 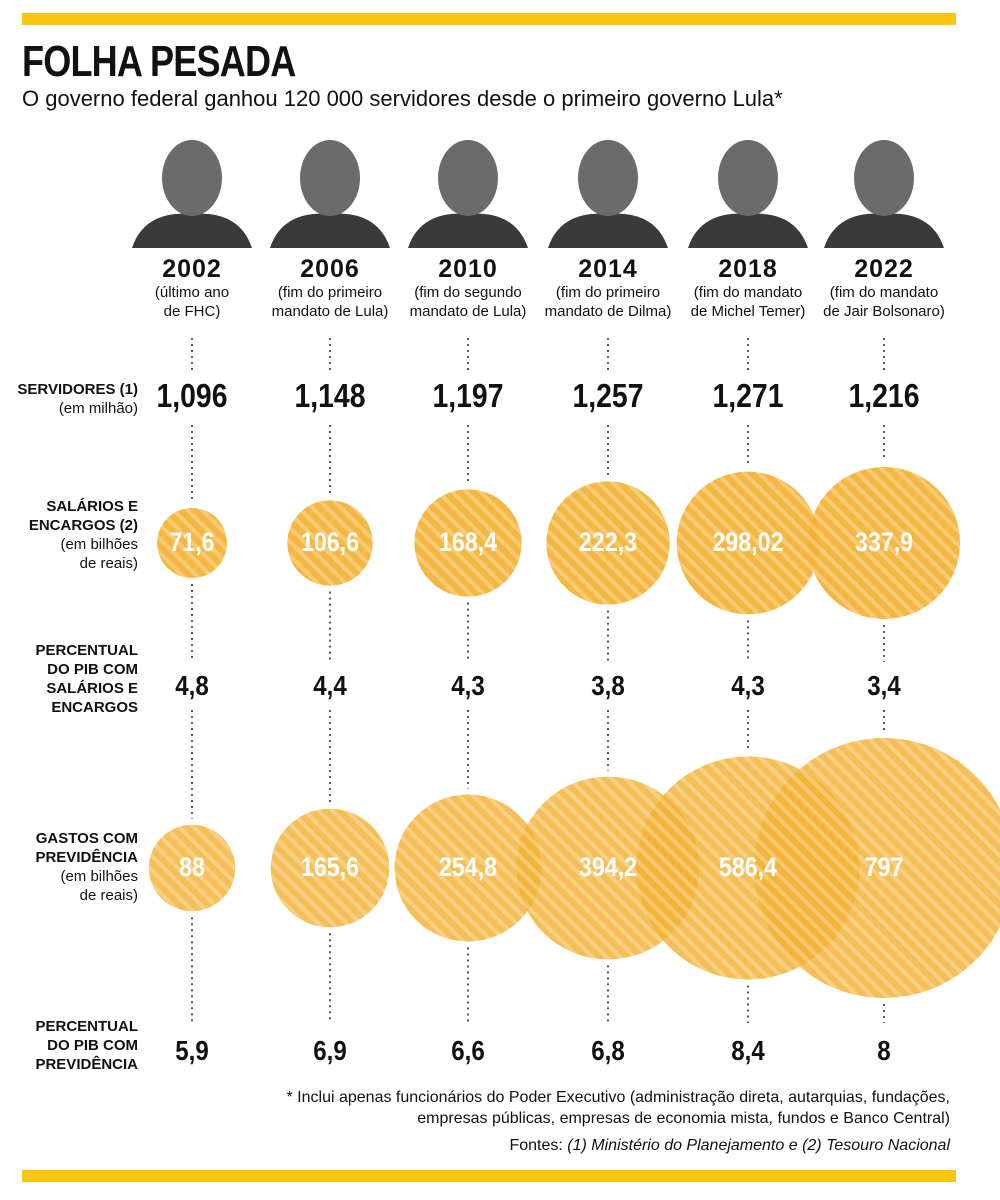 I want to click on year-note-line: mandato de Dilma), so click(x=608, y=311).